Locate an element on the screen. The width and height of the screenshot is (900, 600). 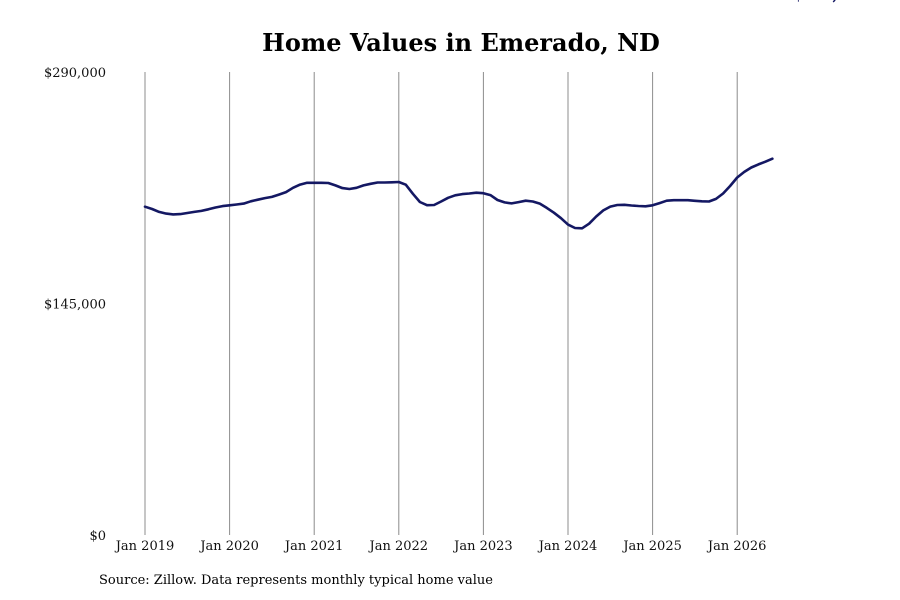
x-tick-label: Jan 2022 is located at coordinates (398, 546).